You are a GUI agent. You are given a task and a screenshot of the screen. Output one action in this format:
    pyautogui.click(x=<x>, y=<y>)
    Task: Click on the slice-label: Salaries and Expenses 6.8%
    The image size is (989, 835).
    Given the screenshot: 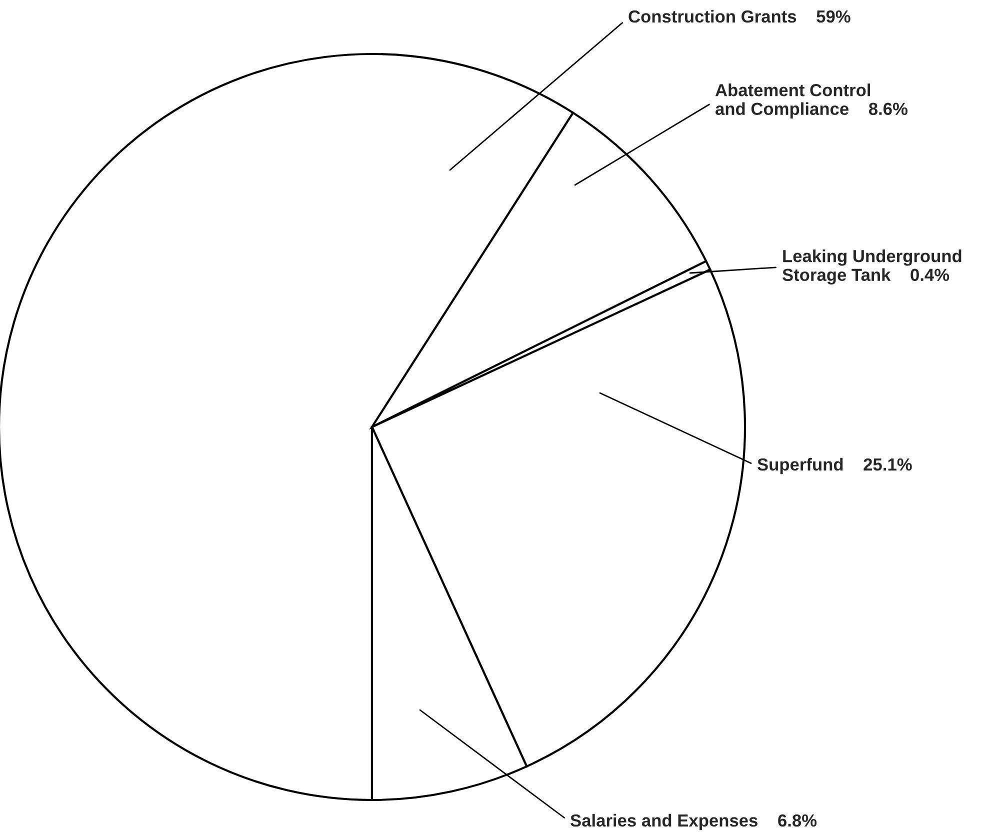 What is the action you would take?
    pyautogui.click(x=693, y=822)
    